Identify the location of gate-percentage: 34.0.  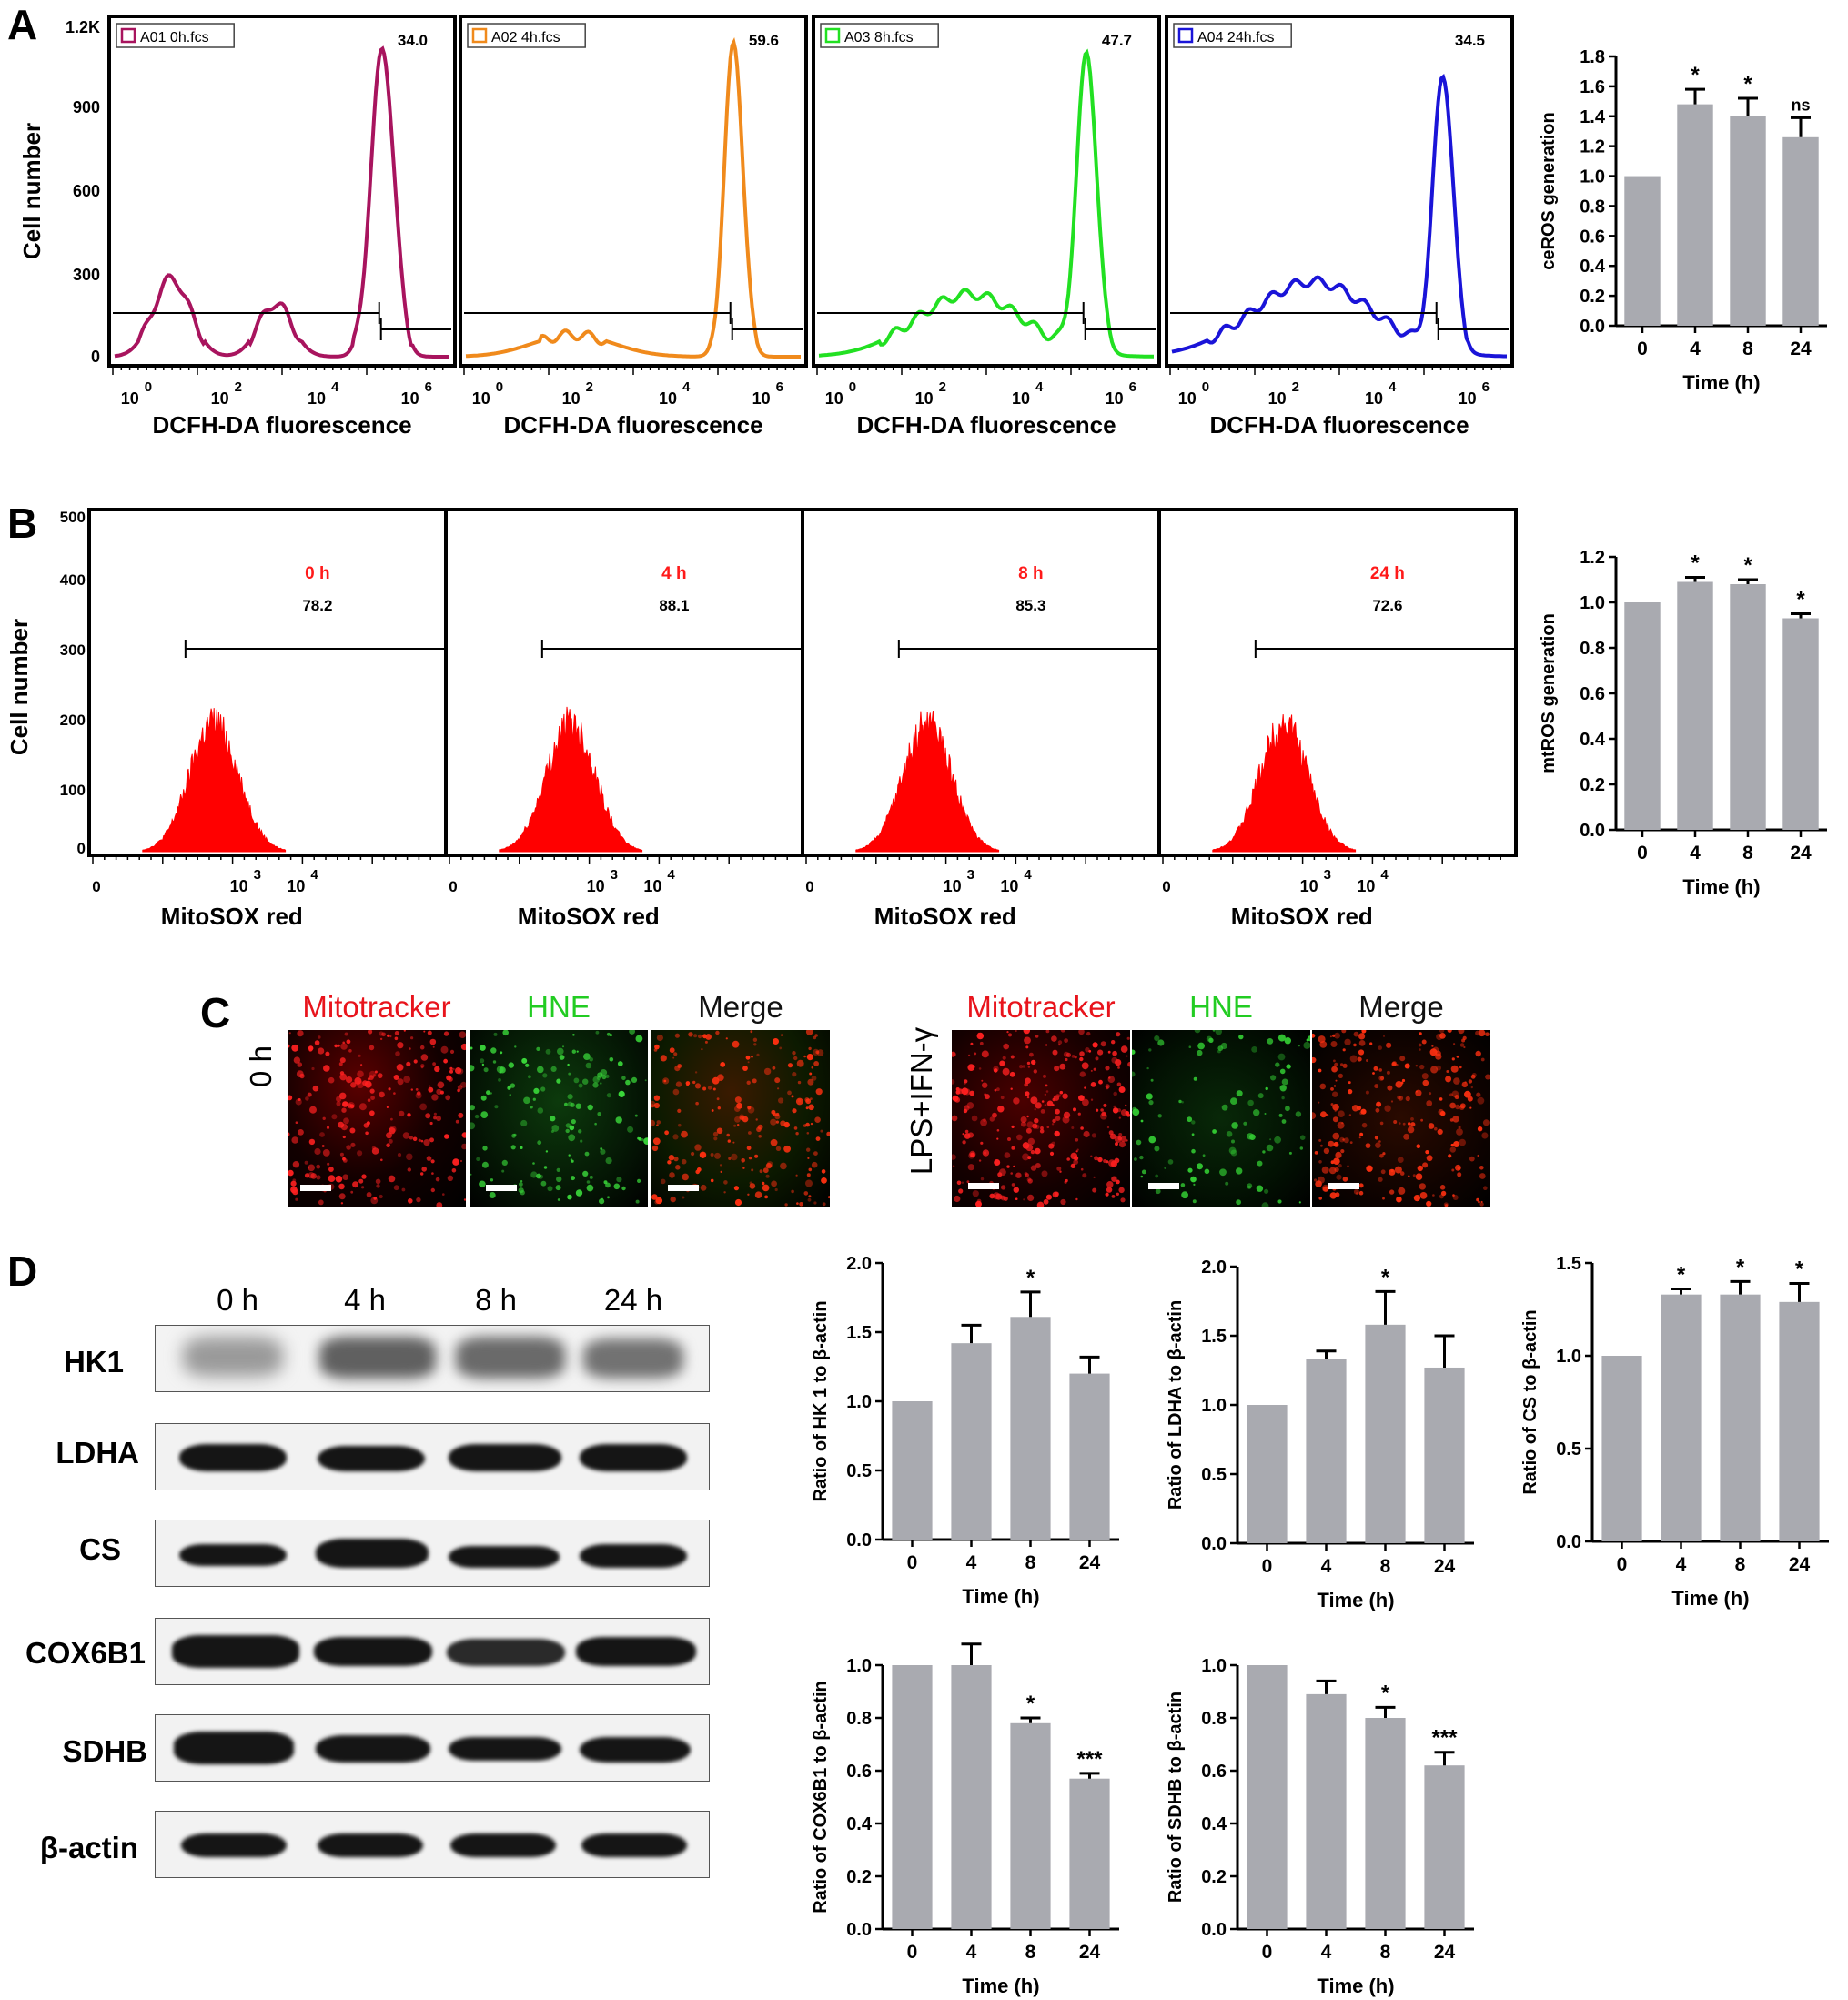
(413, 40).